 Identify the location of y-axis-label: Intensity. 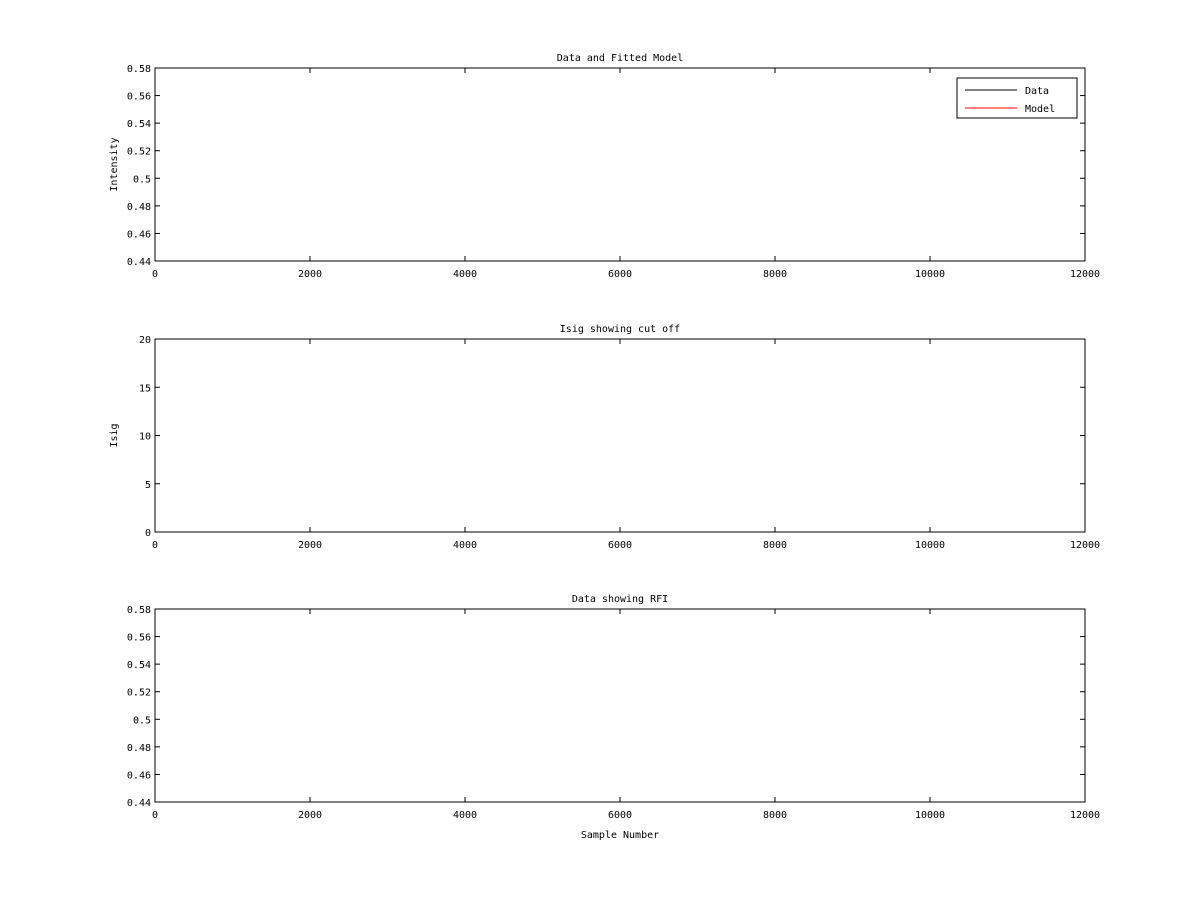
(114, 164).